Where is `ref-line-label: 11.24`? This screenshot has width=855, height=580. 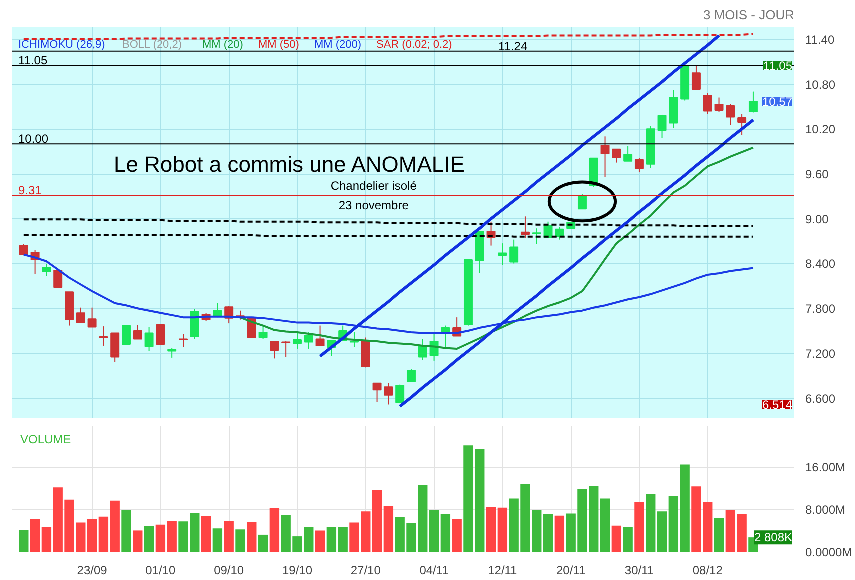
ref-line-label: 11.24 is located at coordinates (513, 46).